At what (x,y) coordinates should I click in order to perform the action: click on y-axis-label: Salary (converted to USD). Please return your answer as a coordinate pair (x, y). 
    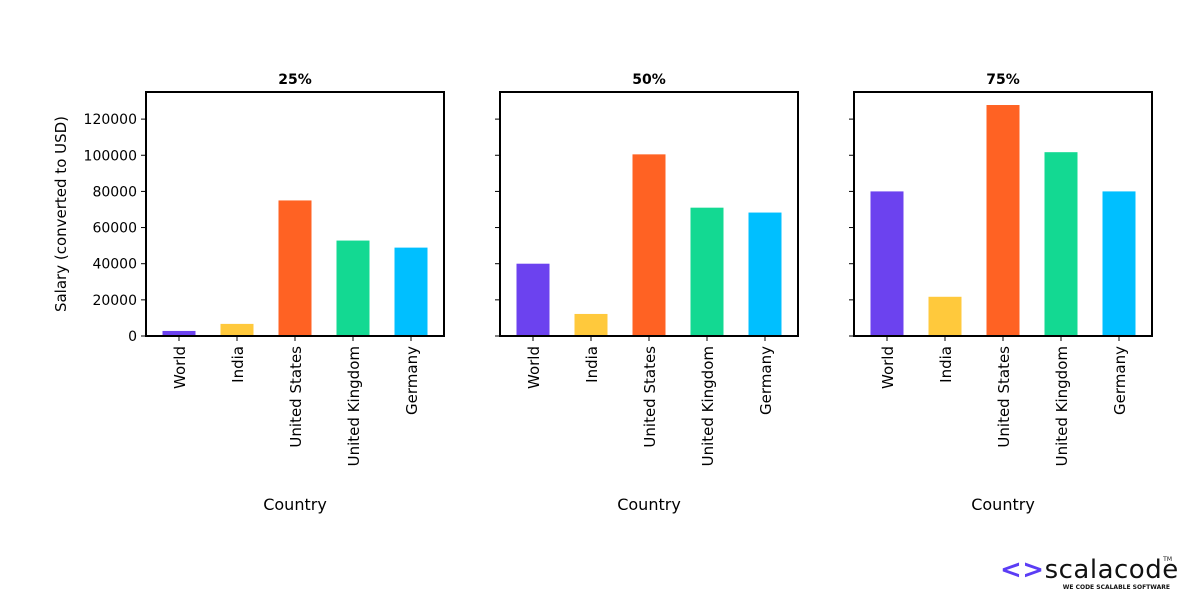
    Looking at the image, I should click on (61, 214).